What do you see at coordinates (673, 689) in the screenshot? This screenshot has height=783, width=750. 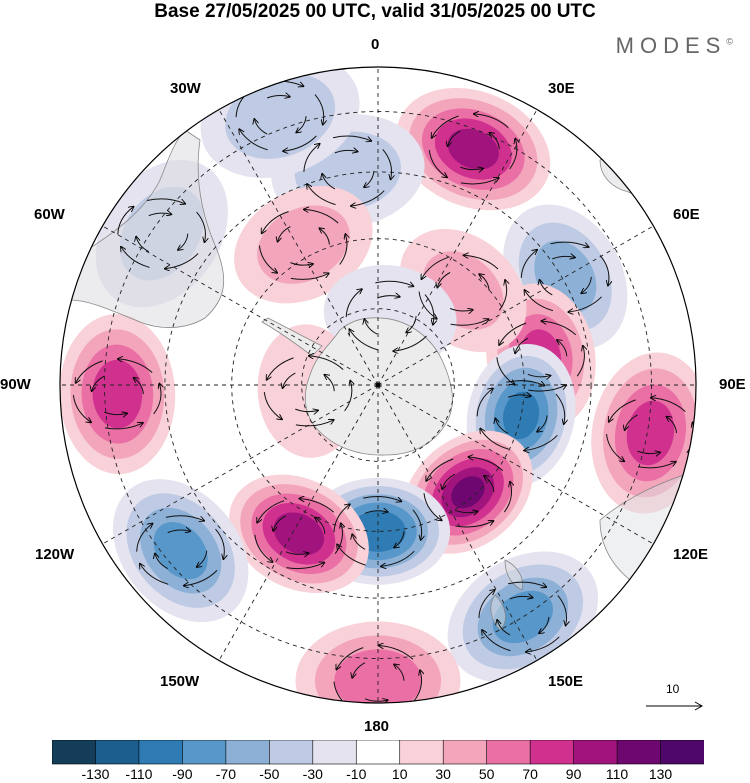 I see `reference-vector-label: 10` at bounding box center [673, 689].